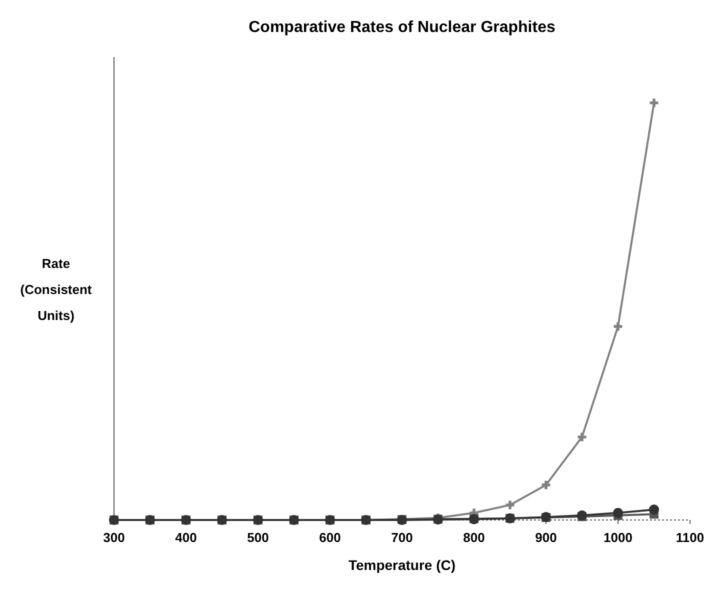 This screenshot has height=592, width=711. Describe the element at coordinates (474, 537) in the screenshot. I see `x-tick-label: 800` at that location.